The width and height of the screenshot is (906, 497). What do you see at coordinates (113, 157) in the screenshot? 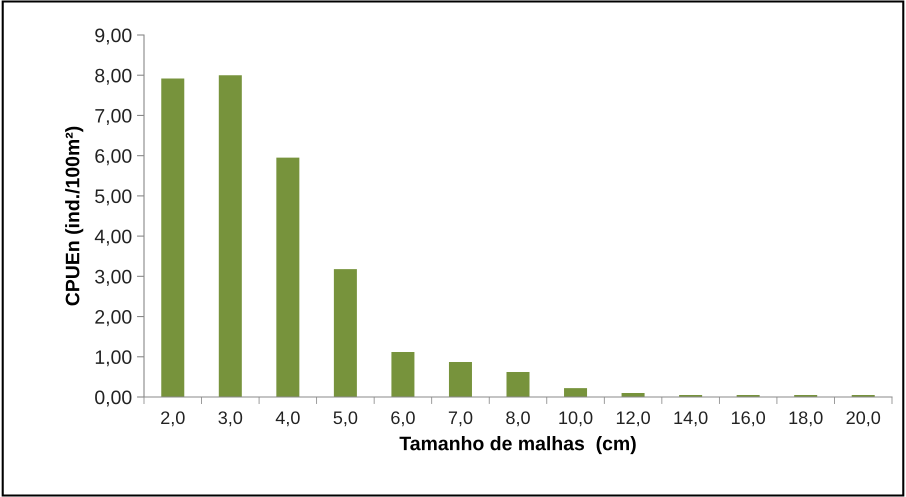
I see `y-tick-label: 6,00` at bounding box center [113, 157].